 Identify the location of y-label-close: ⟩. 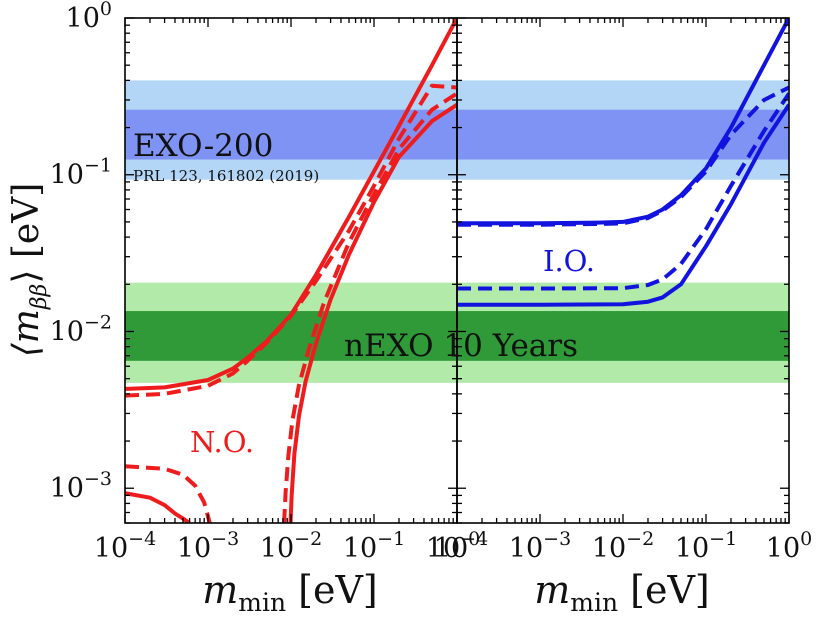
(26, 277).